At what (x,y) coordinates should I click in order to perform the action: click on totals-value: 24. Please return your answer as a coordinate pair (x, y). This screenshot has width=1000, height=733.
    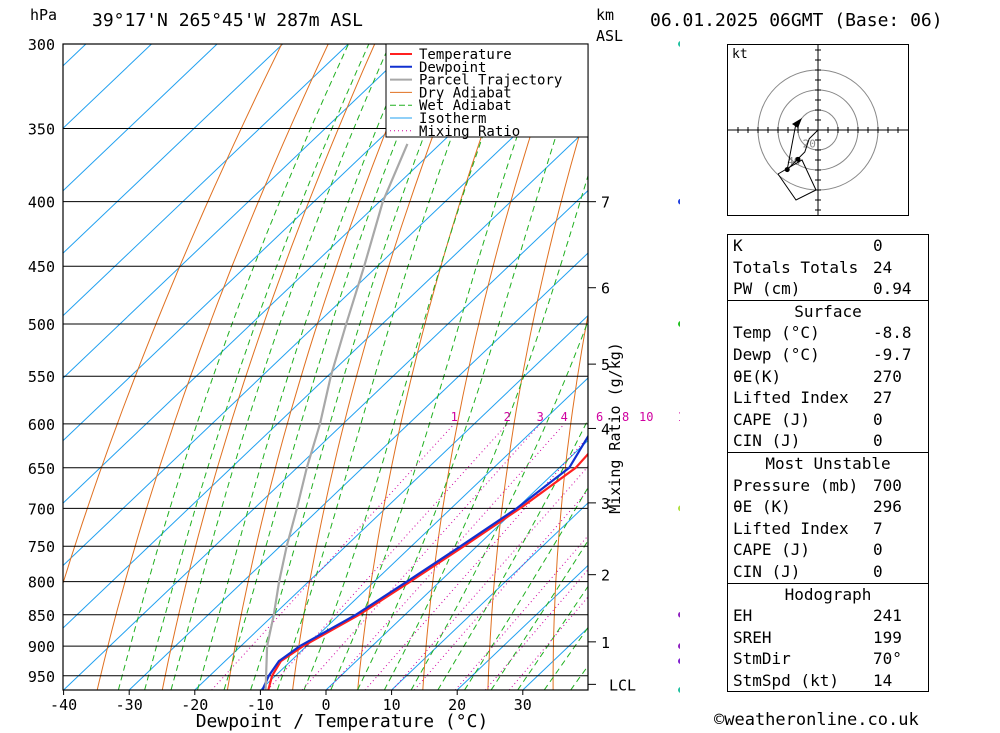
    Looking at the image, I should click on (883, 267).